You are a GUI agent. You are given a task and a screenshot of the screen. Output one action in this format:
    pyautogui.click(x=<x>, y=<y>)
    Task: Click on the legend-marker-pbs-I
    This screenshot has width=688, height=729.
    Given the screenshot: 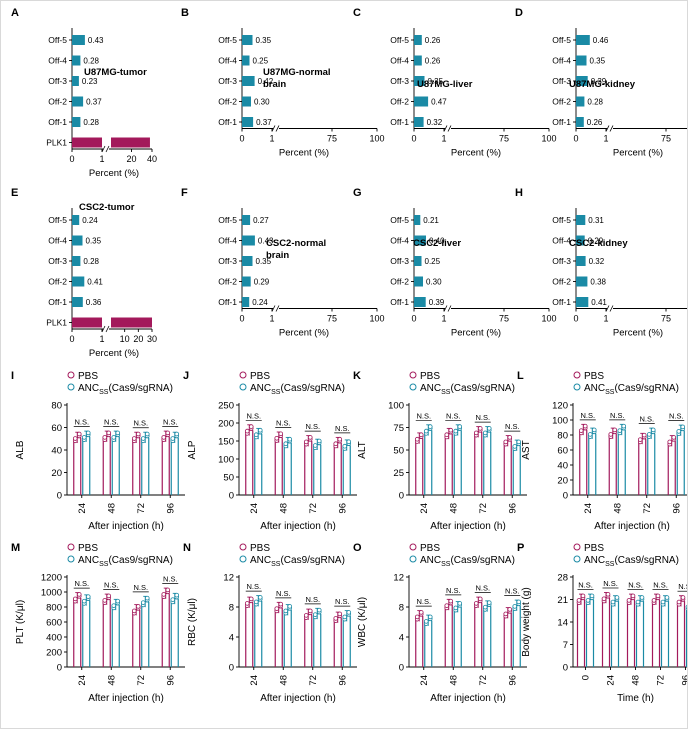 What is the action you would take?
    pyautogui.click(x=71, y=375)
    